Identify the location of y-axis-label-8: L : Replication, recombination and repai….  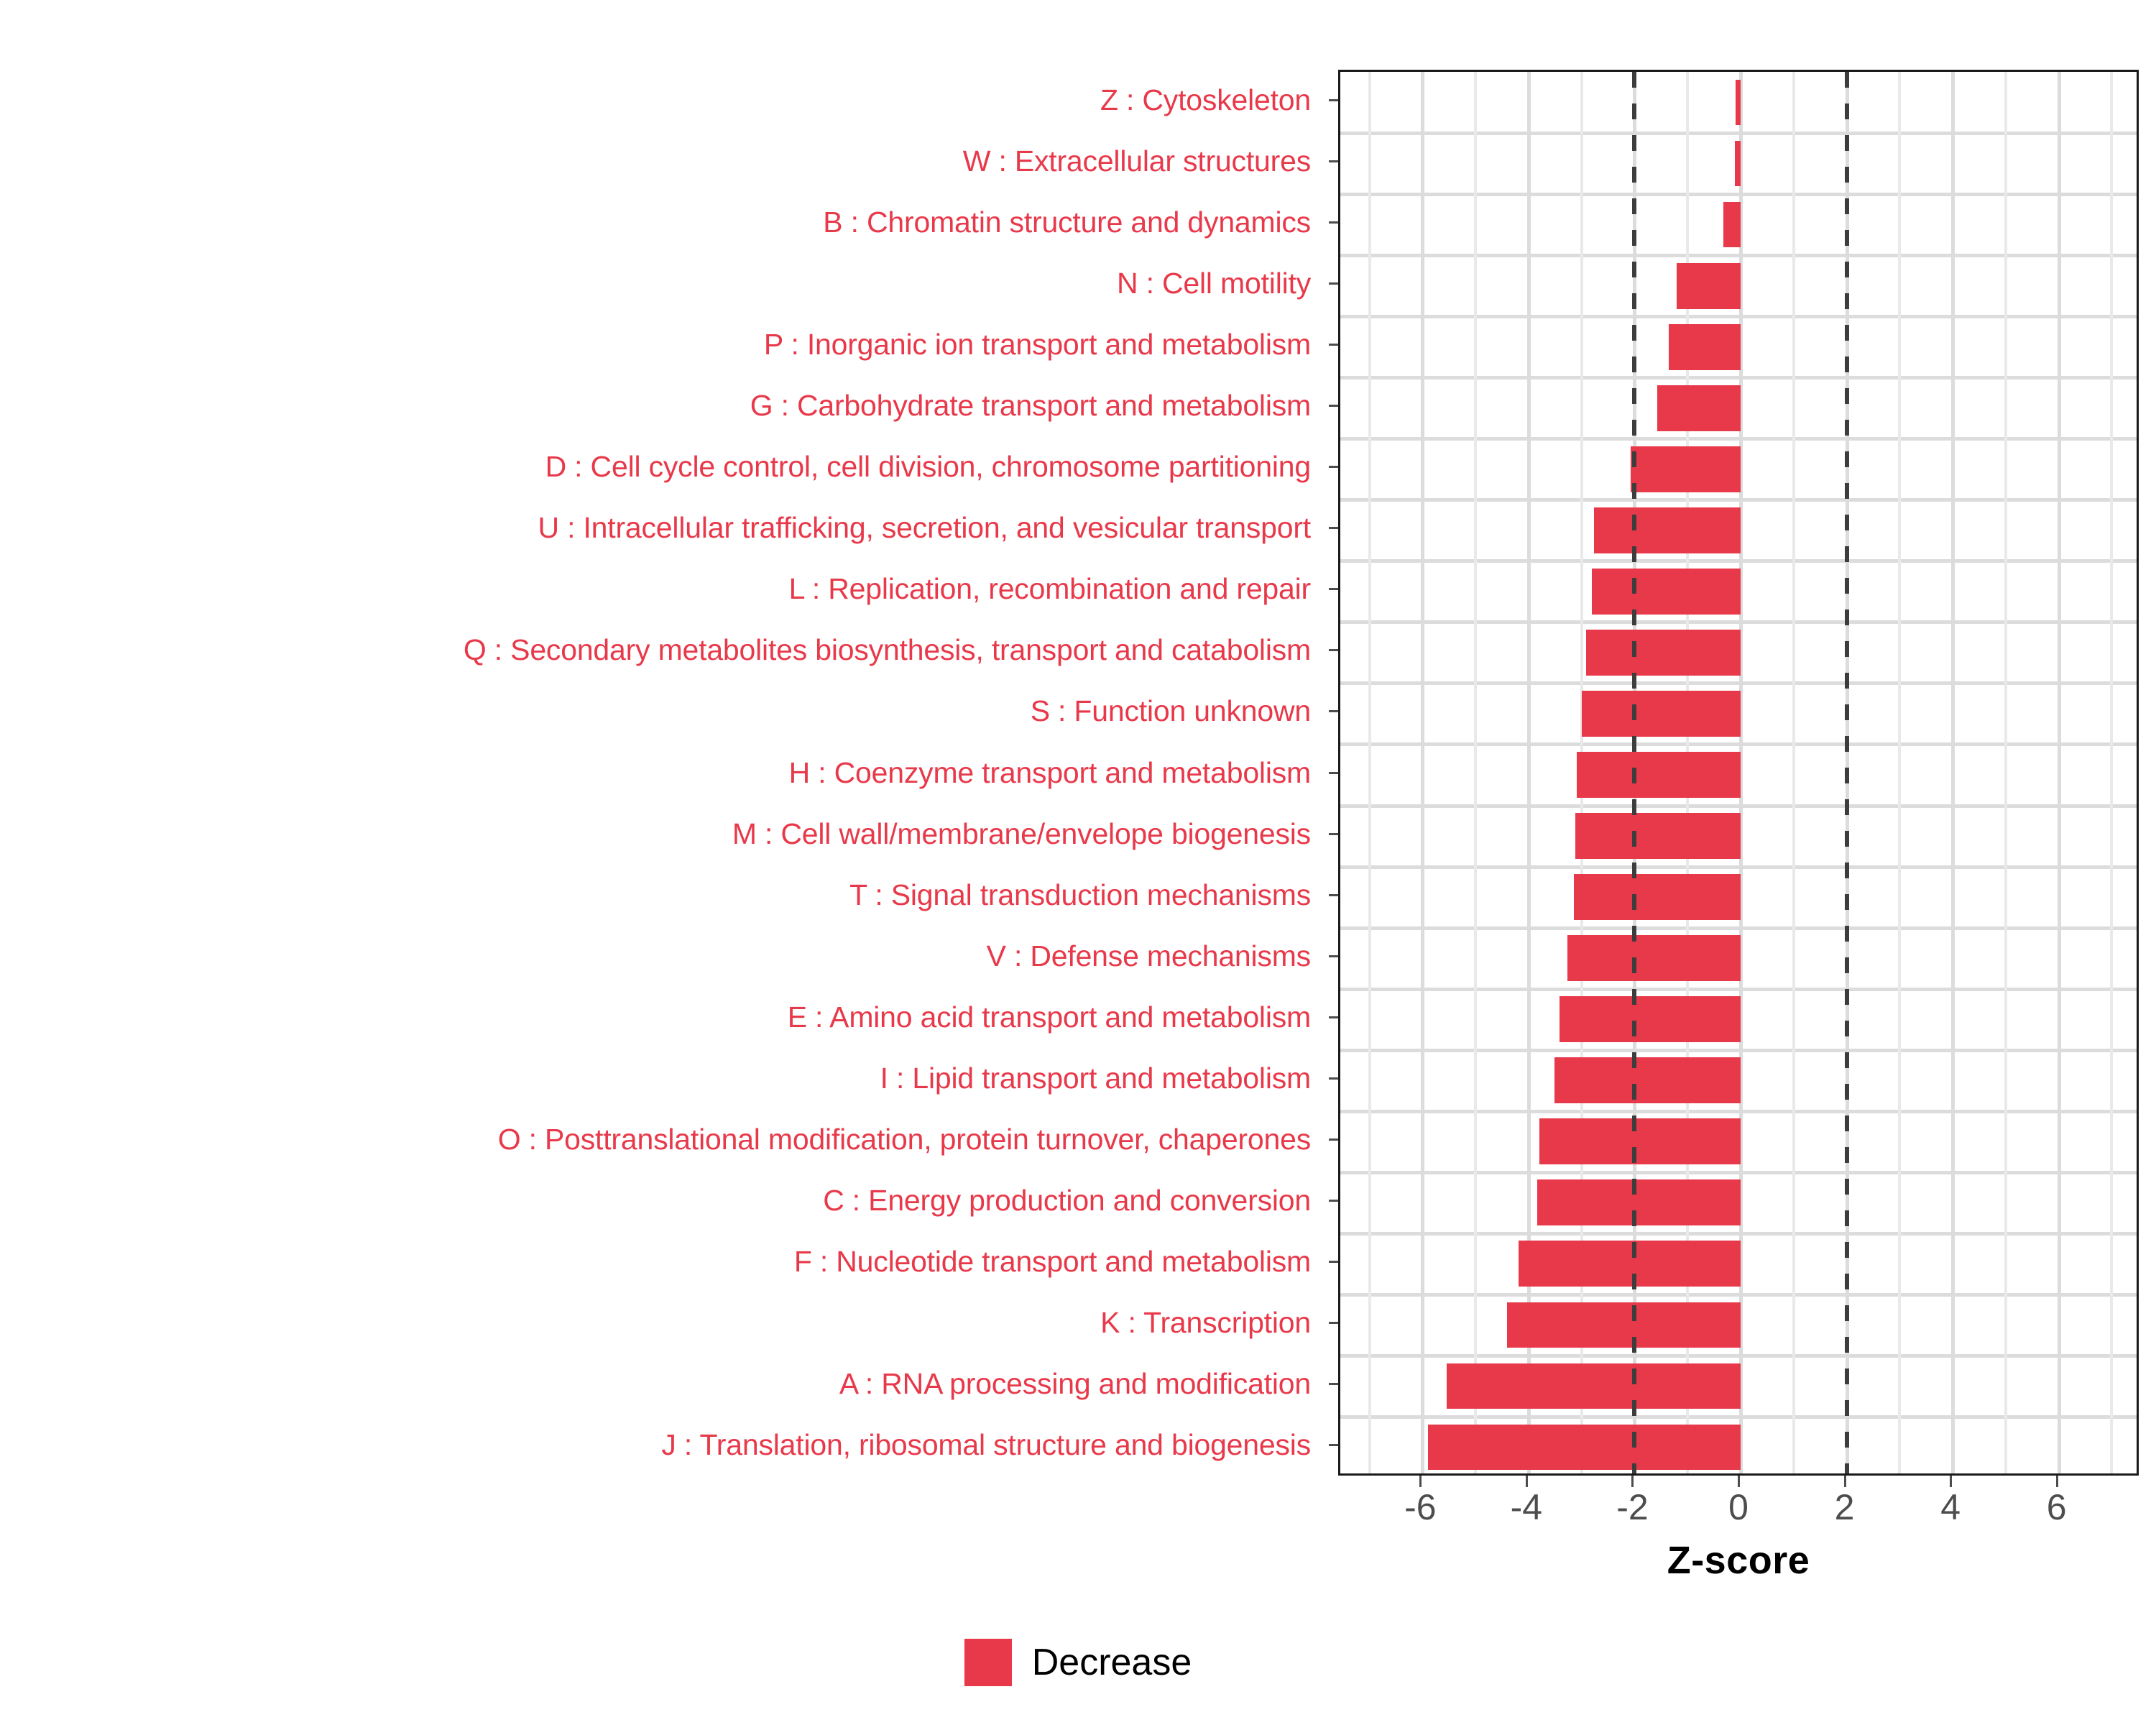
(661, 589).